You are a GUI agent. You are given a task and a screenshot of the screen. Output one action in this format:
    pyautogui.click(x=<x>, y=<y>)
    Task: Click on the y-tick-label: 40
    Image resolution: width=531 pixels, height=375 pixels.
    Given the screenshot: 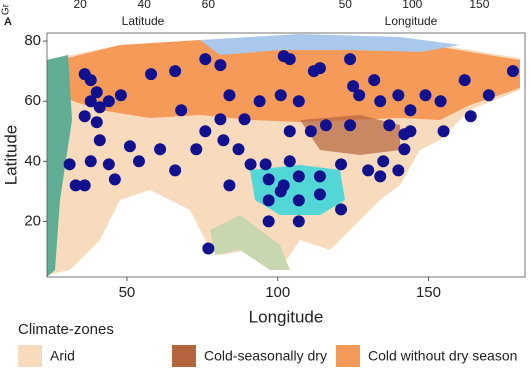 What is the action you would take?
    pyautogui.click(x=32, y=160)
    